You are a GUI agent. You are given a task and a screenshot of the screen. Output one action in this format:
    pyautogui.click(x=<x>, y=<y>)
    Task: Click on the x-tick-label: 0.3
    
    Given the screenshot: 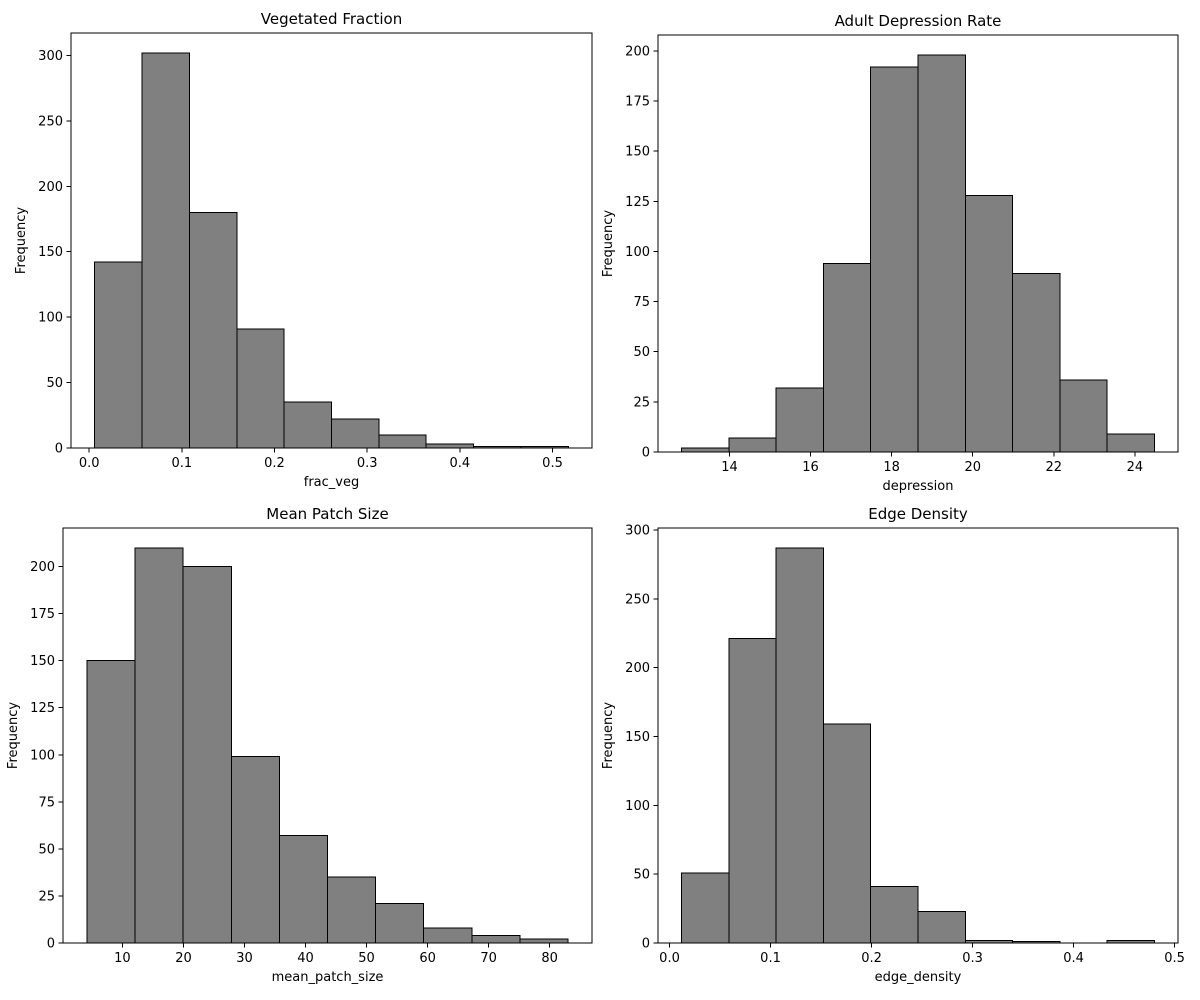 What is the action you would take?
    pyautogui.click(x=972, y=958)
    